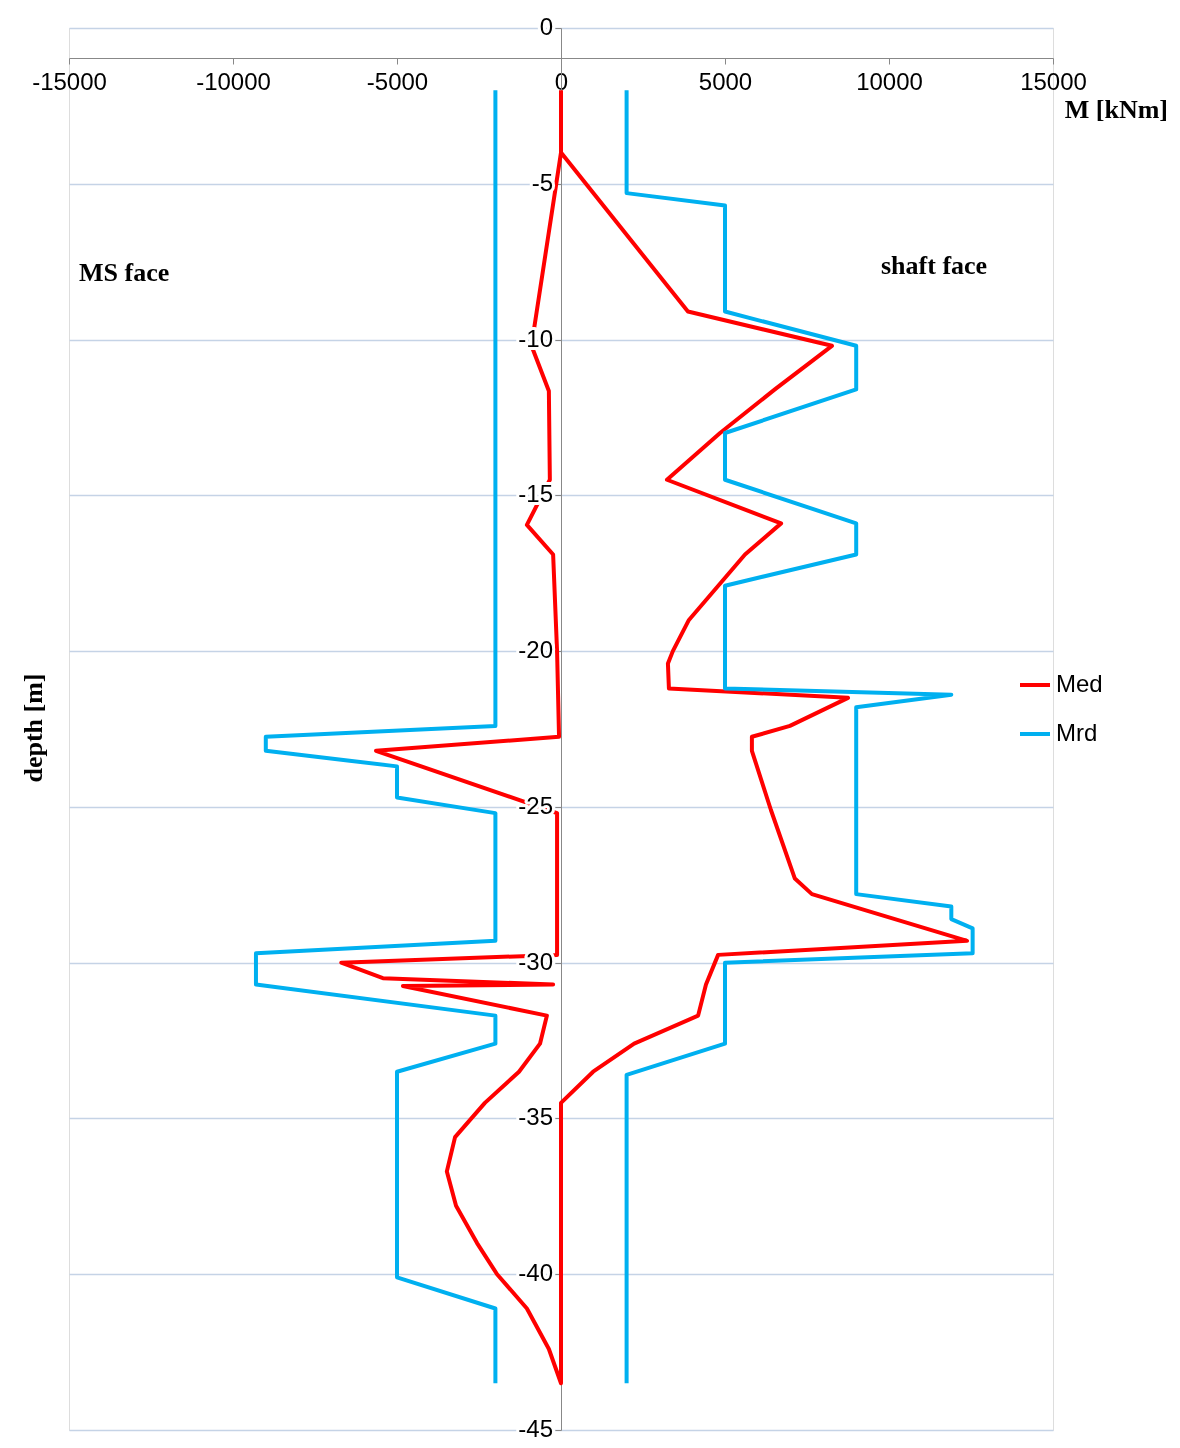  I want to click on x-tick-label: 15000, so click(1053, 81).